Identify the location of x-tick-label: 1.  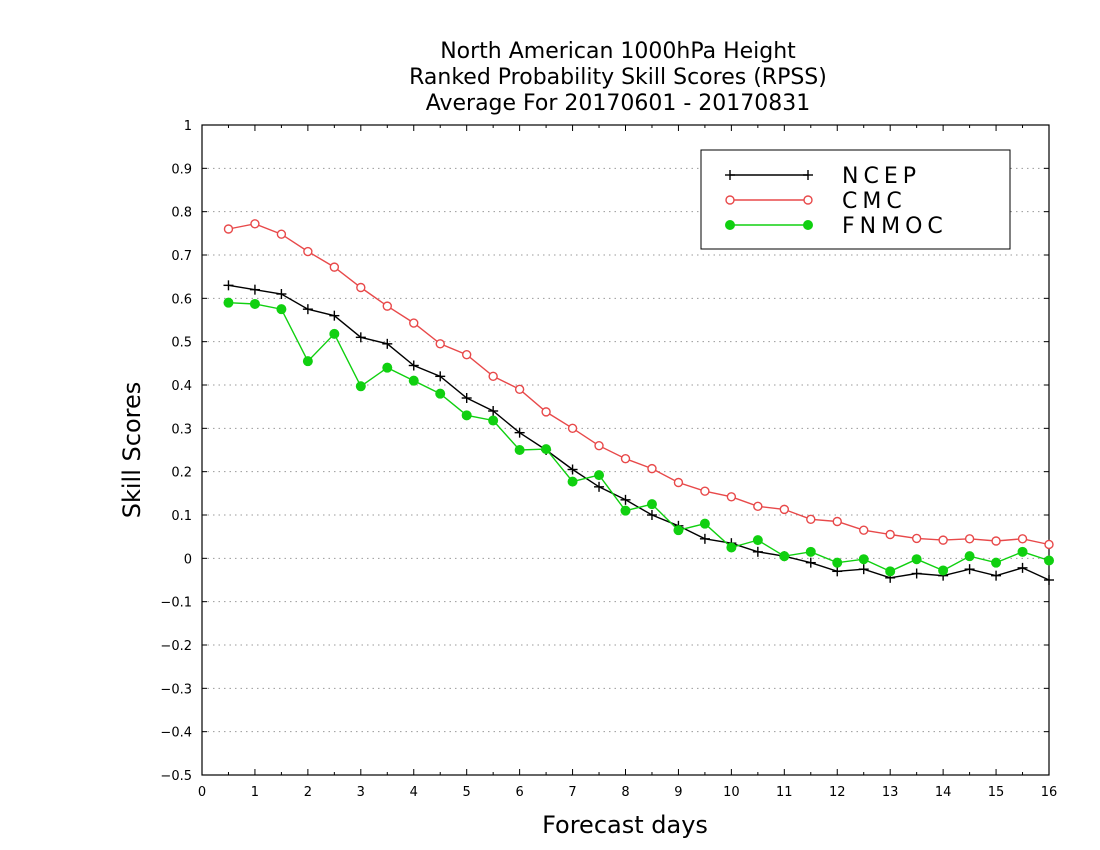
(255, 792).